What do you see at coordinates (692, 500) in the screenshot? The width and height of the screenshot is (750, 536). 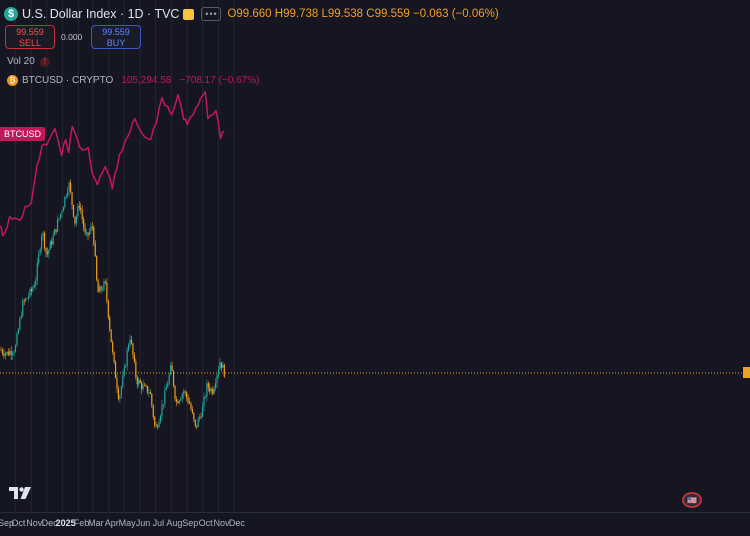 I see `us-flag-icon: 🇺🇸` at bounding box center [692, 500].